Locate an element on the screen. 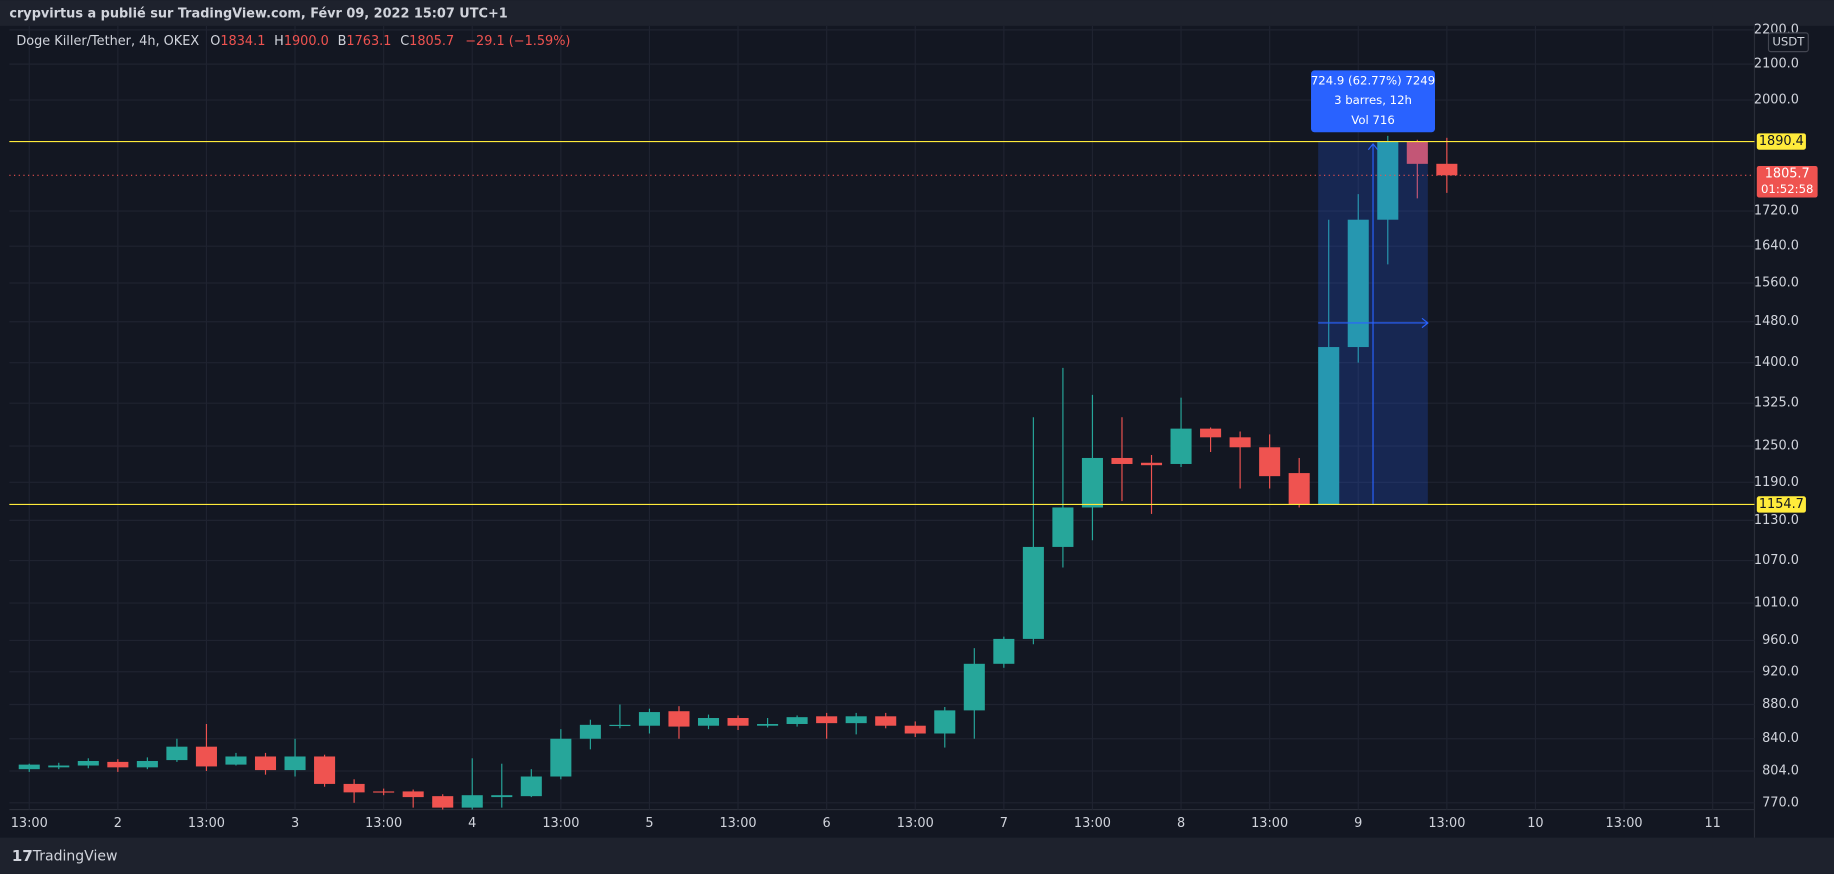  y-tick-label: 840.0 is located at coordinates (1780, 738).